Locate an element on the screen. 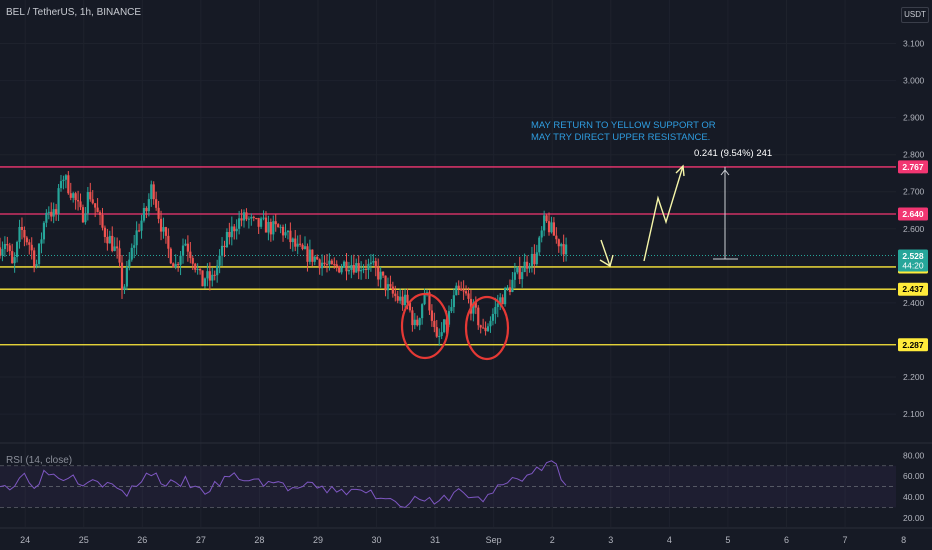 This screenshot has height=550, width=932. badge-last-price-text: 2.528 is located at coordinates (913, 256).